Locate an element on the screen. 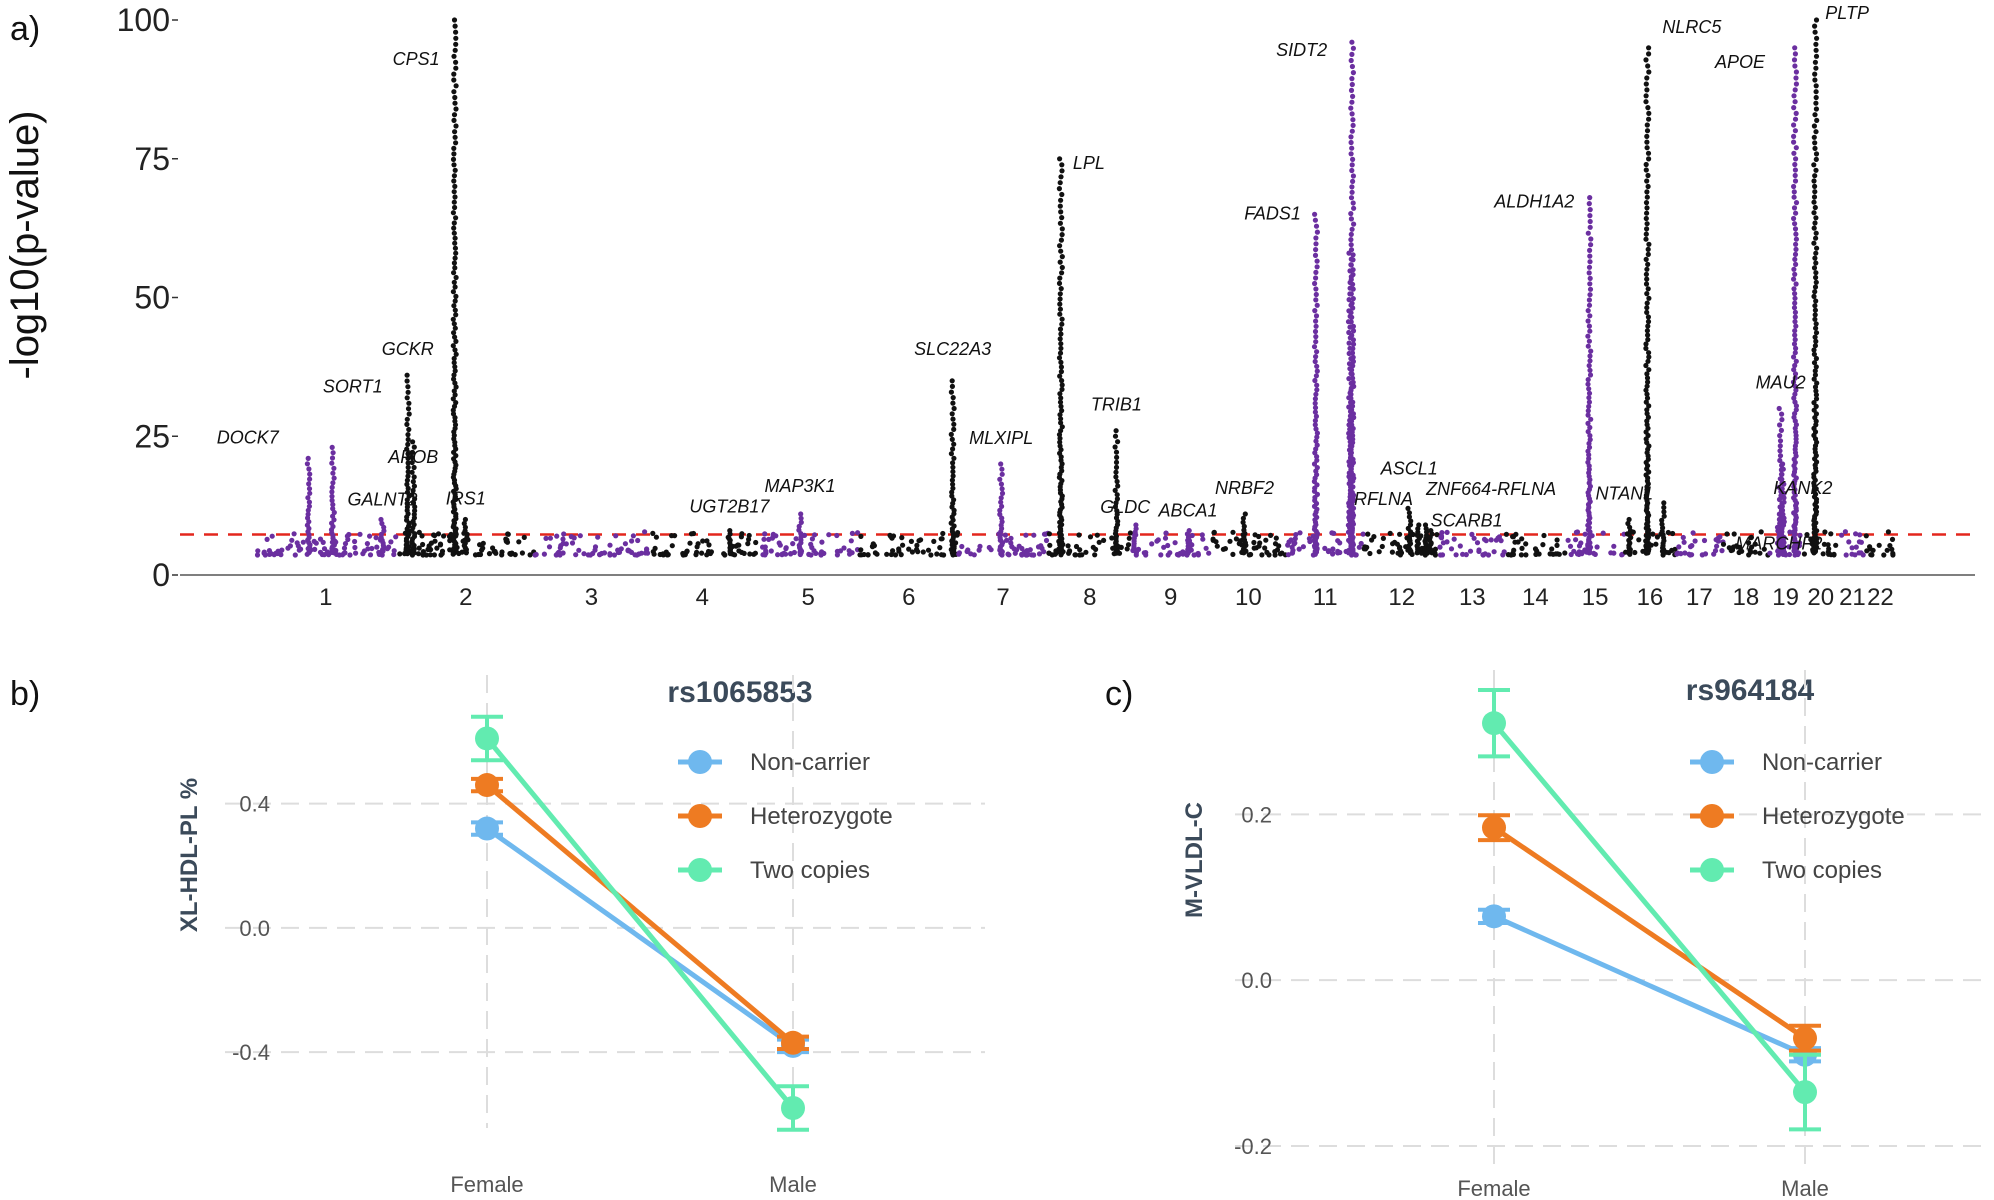 This screenshot has width=1994, height=1200. chromosome-label: 5 is located at coordinates (808, 597).